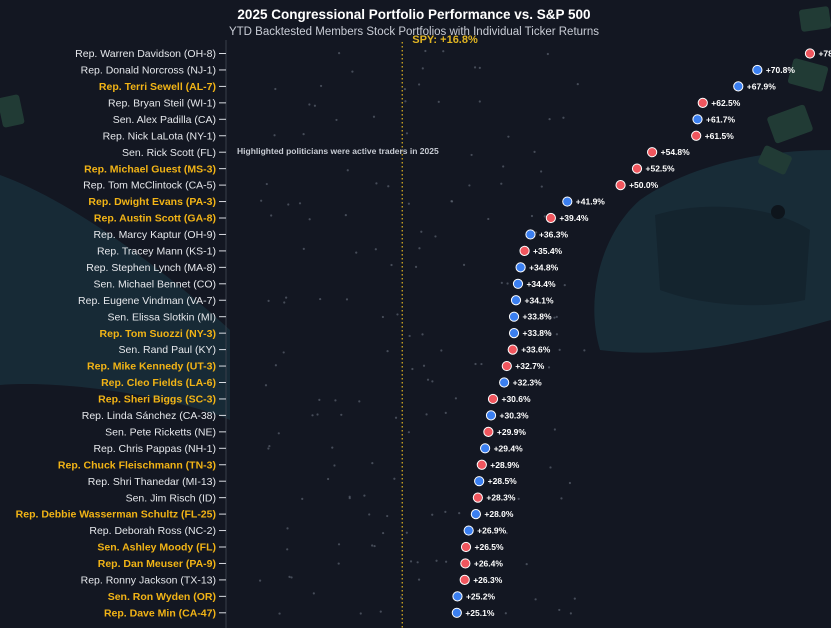 This screenshot has height=628, width=831. What do you see at coordinates (314, 400) in the screenshot?
I see `member-row: Rep. Sheri Biggs (SC-3) +30.6%` at bounding box center [314, 400].